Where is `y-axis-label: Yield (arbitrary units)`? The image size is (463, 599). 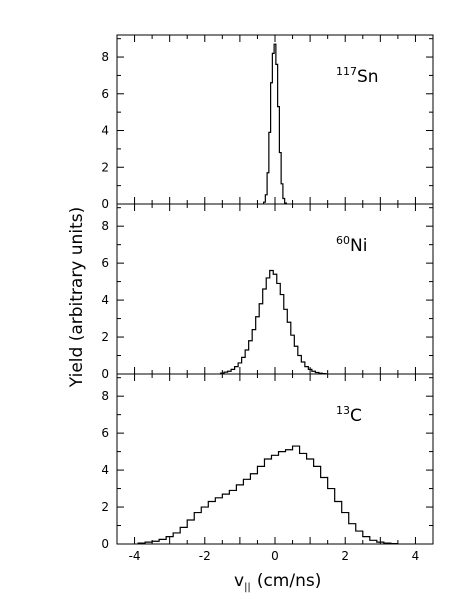
y-axis-label: Yield (arbitrary units) is located at coordinates (77, 297).